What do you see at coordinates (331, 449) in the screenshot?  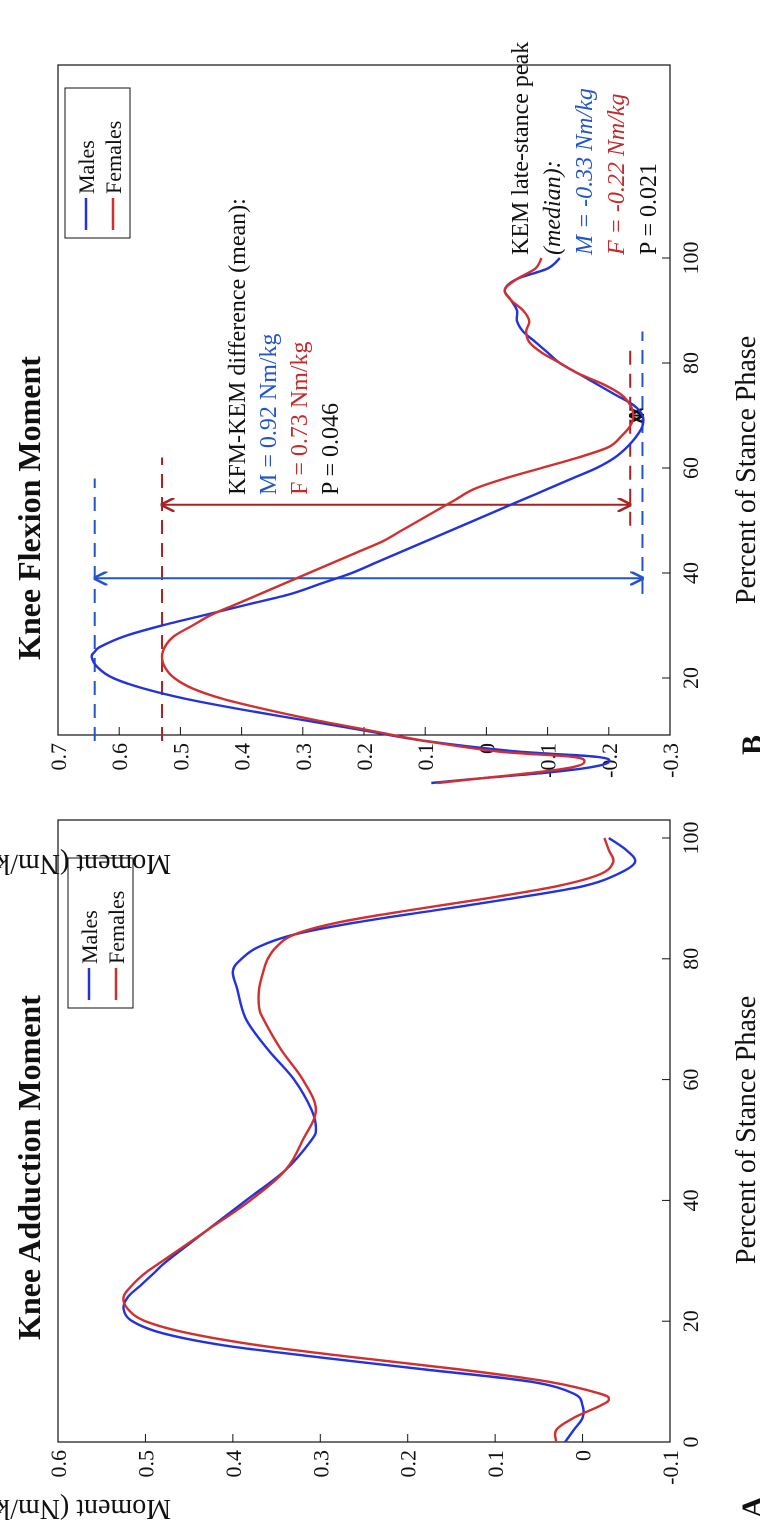 I see `kfm-p-value: P = 0.046` at bounding box center [331, 449].